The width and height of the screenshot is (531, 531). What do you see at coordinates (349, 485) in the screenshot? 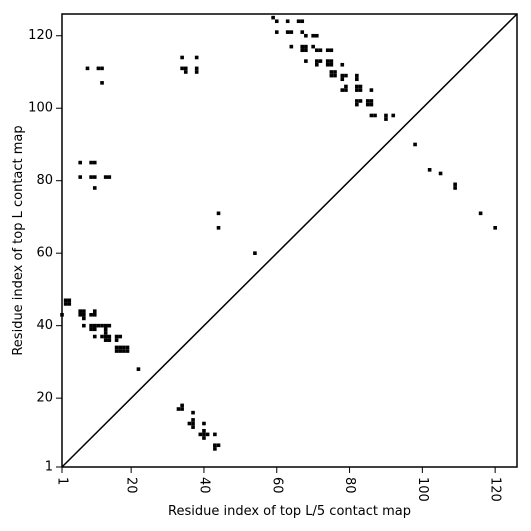
I see `x-tick-label: 80` at bounding box center [349, 485].